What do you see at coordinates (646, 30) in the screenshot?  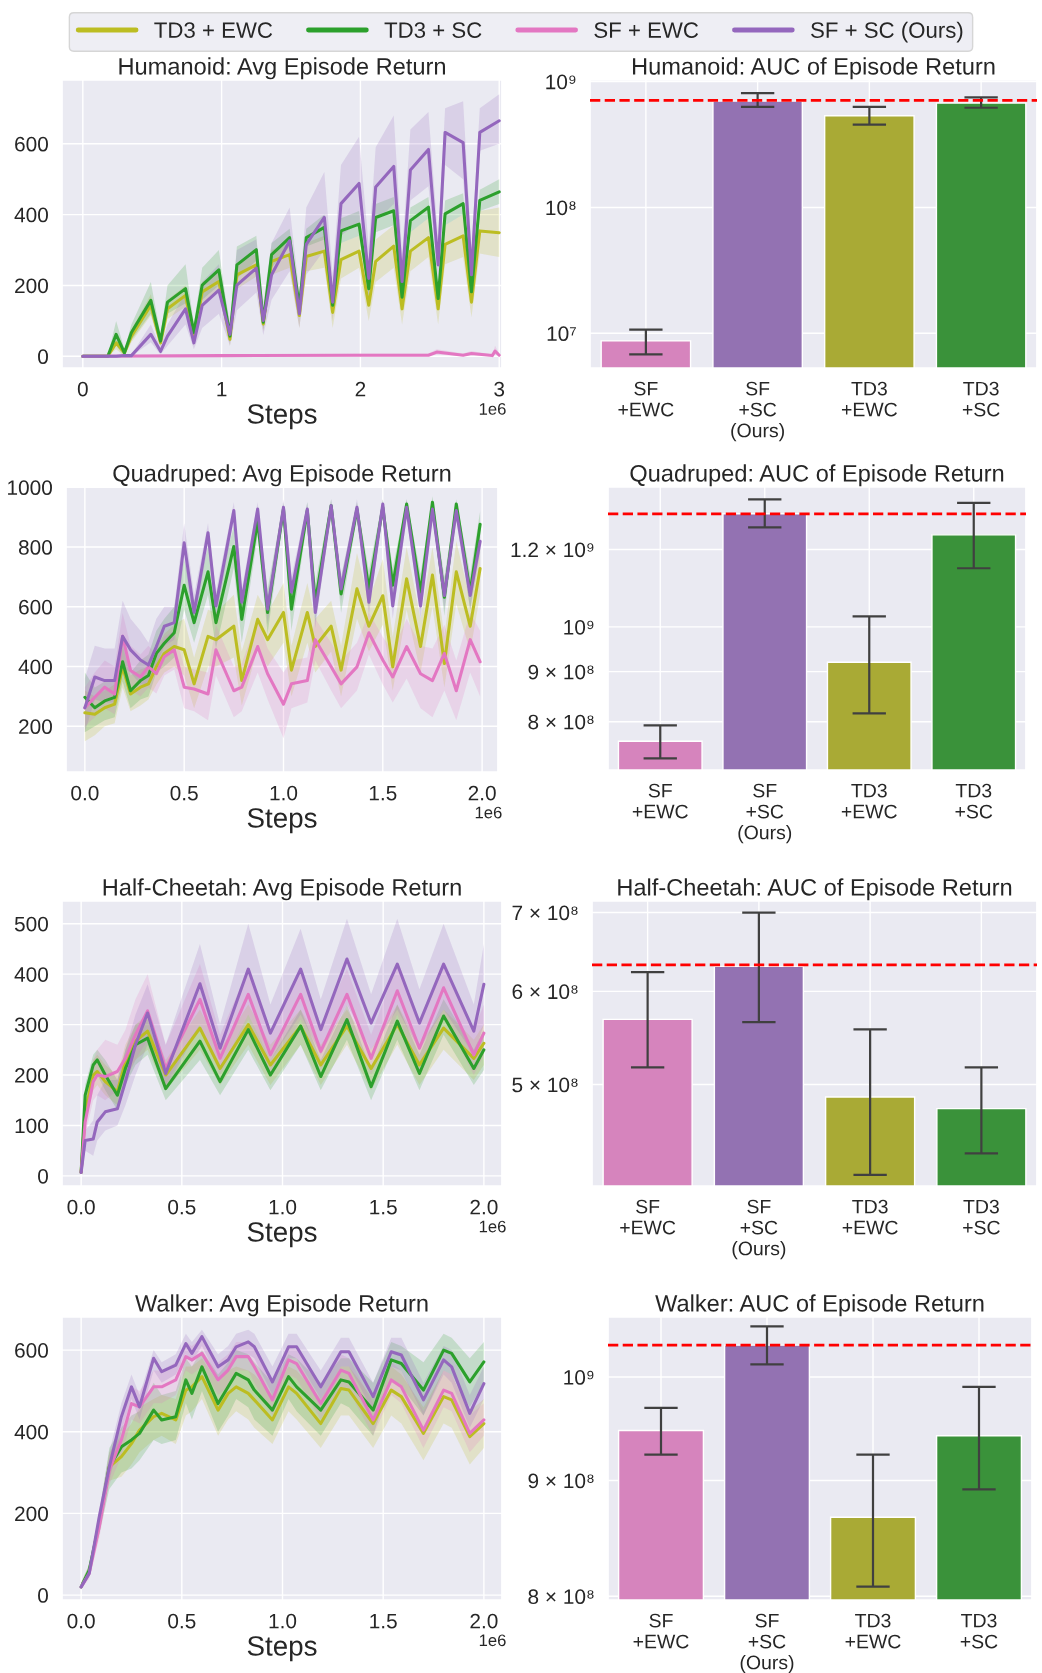 I see `legend-label: SF + EWC` at bounding box center [646, 30].